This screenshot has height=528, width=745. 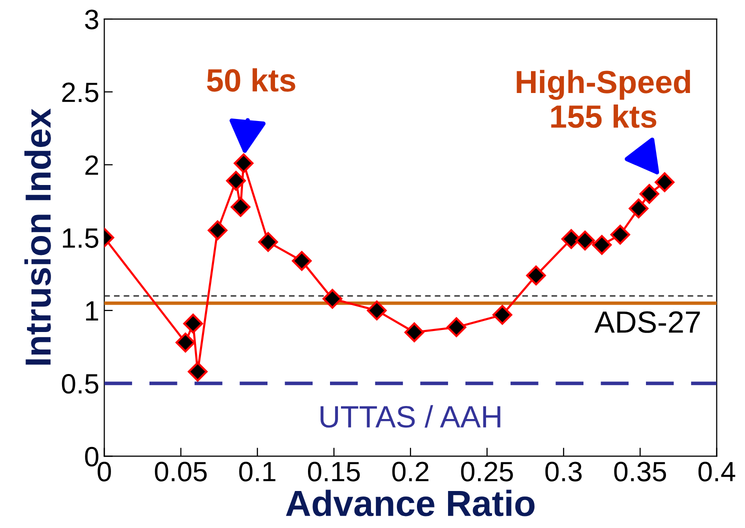 What do you see at coordinates (647, 322) in the screenshot?
I see `ref-line-label: ADS-27` at bounding box center [647, 322].